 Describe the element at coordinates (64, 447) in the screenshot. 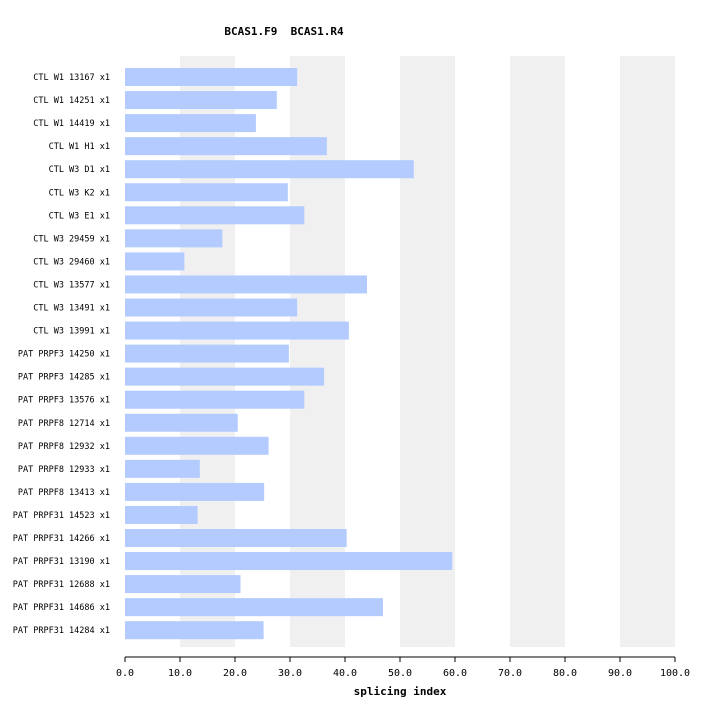

I see `category-label: PAT PRPF8 12932 x1` at that location.